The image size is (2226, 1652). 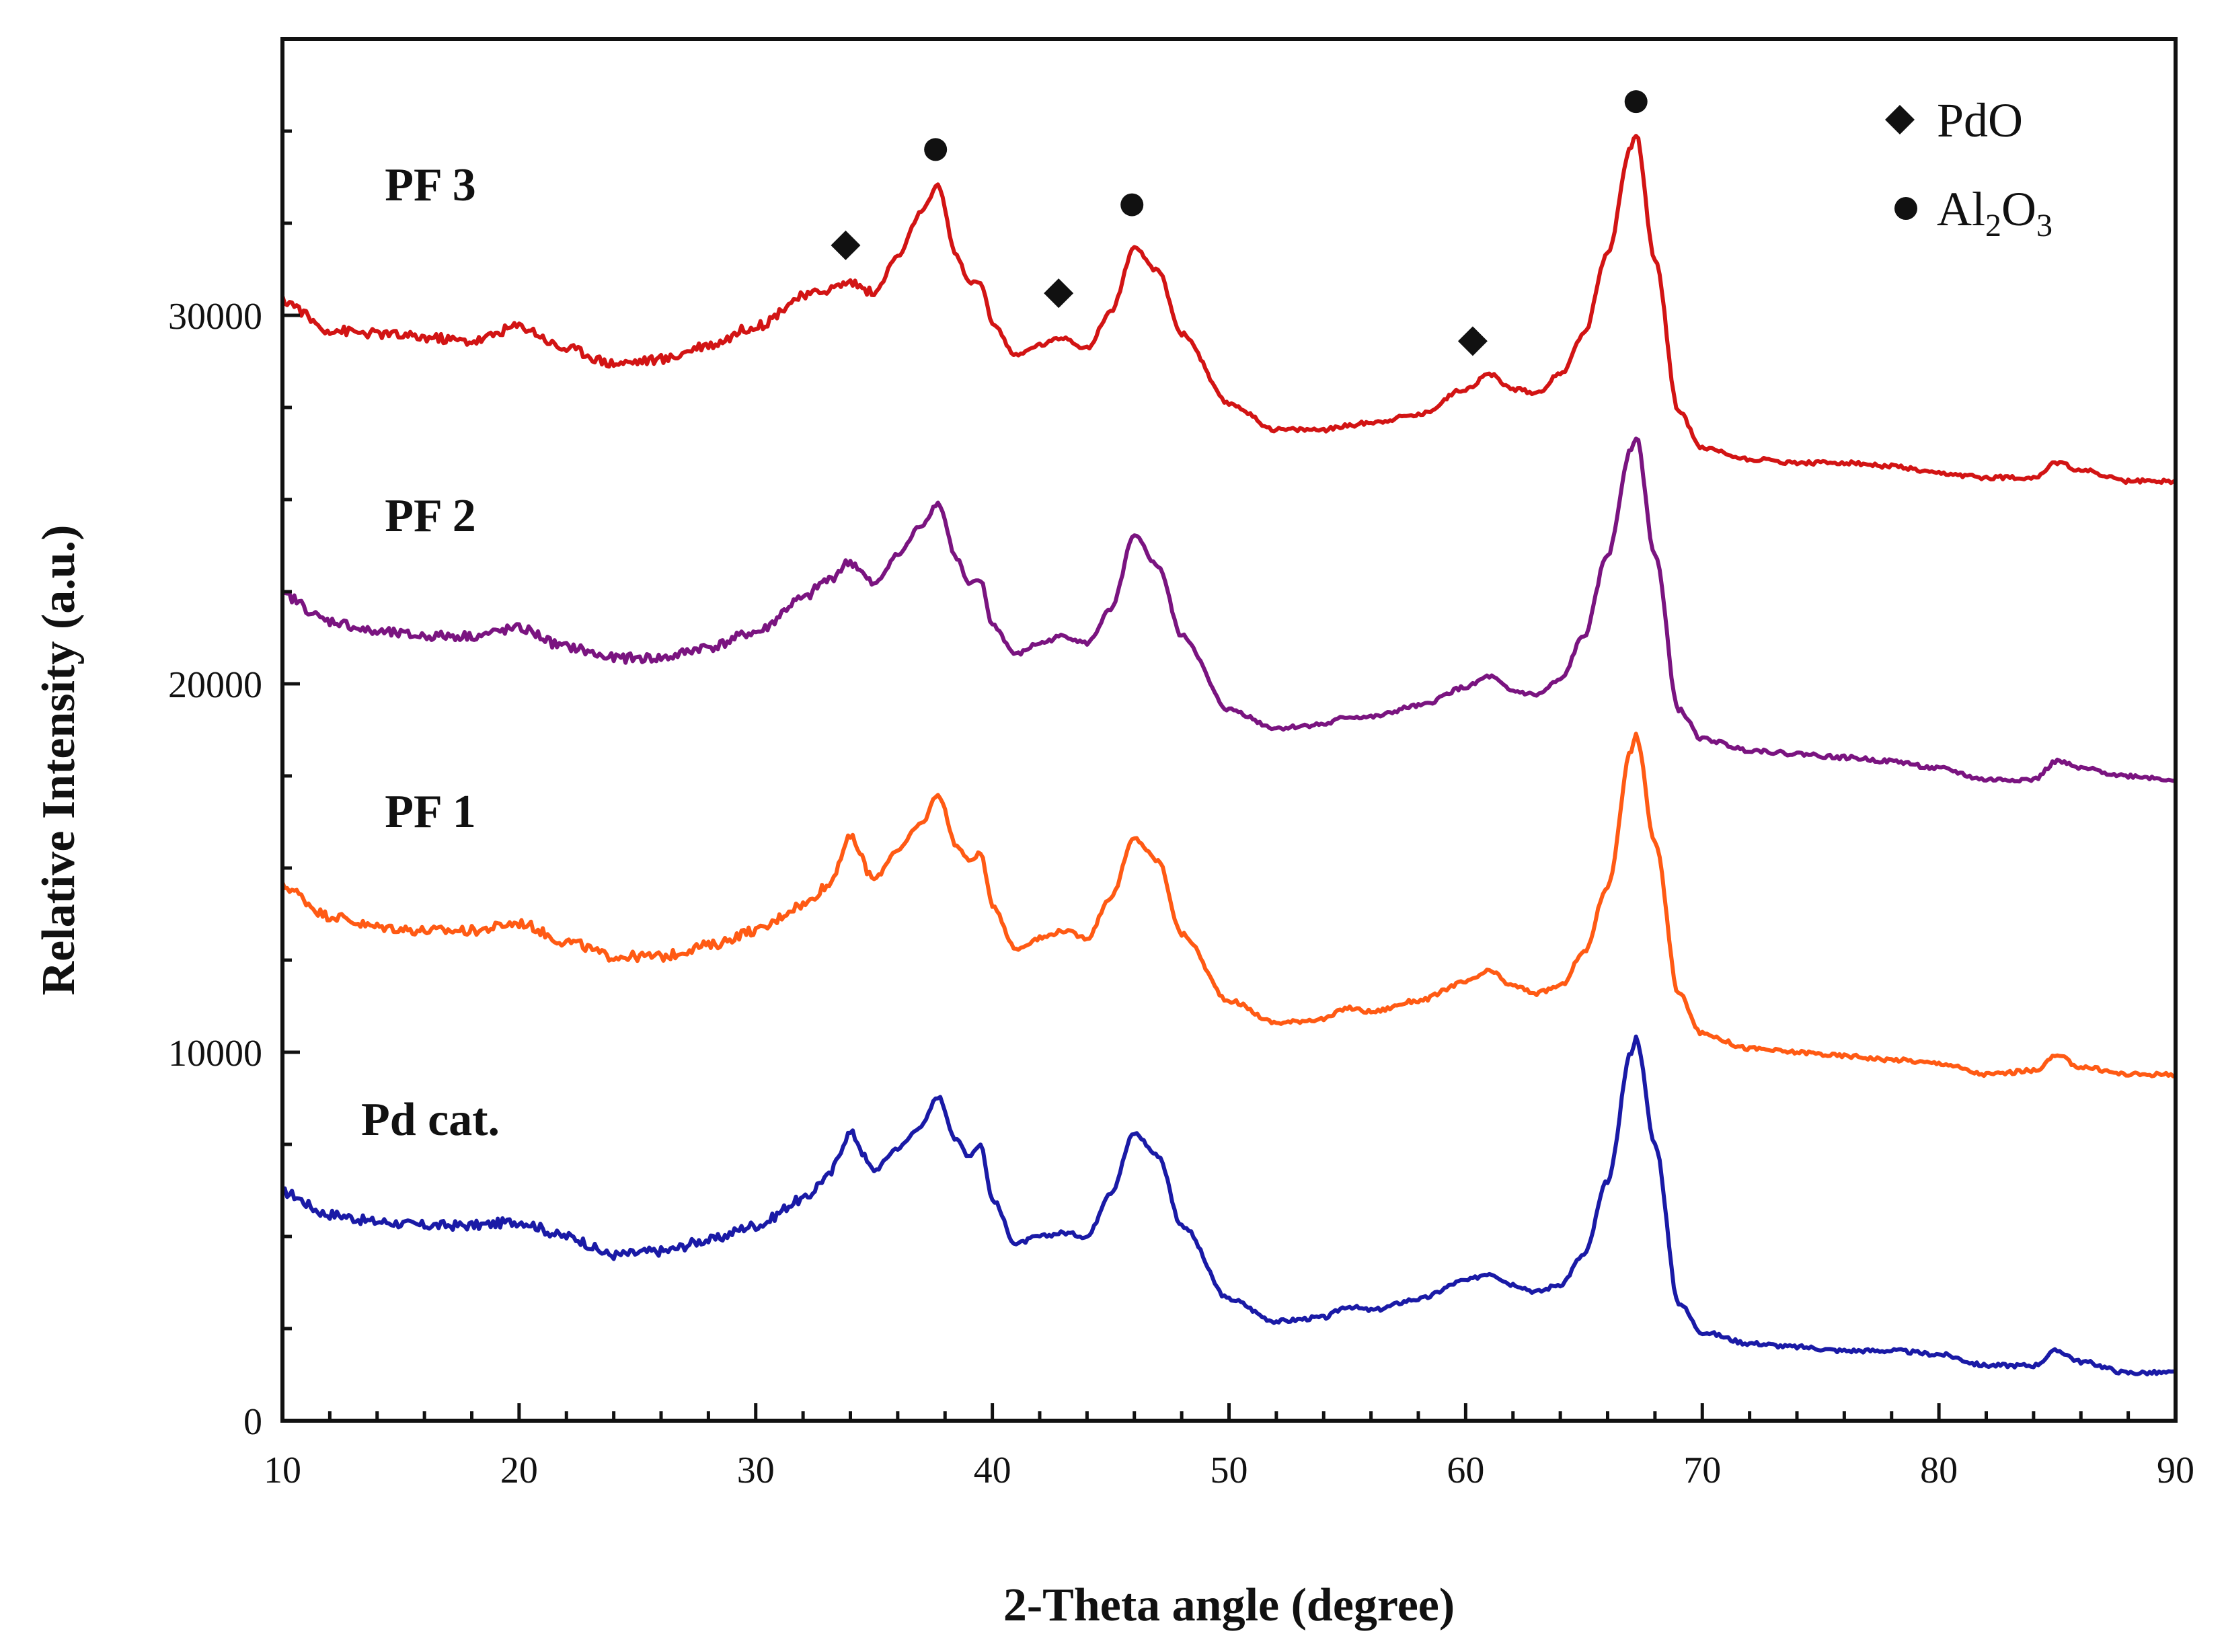 What do you see at coordinates (1702, 1470) in the screenshot?
I see `x-tick-label: 70` at bounding box center [1702, 1470].